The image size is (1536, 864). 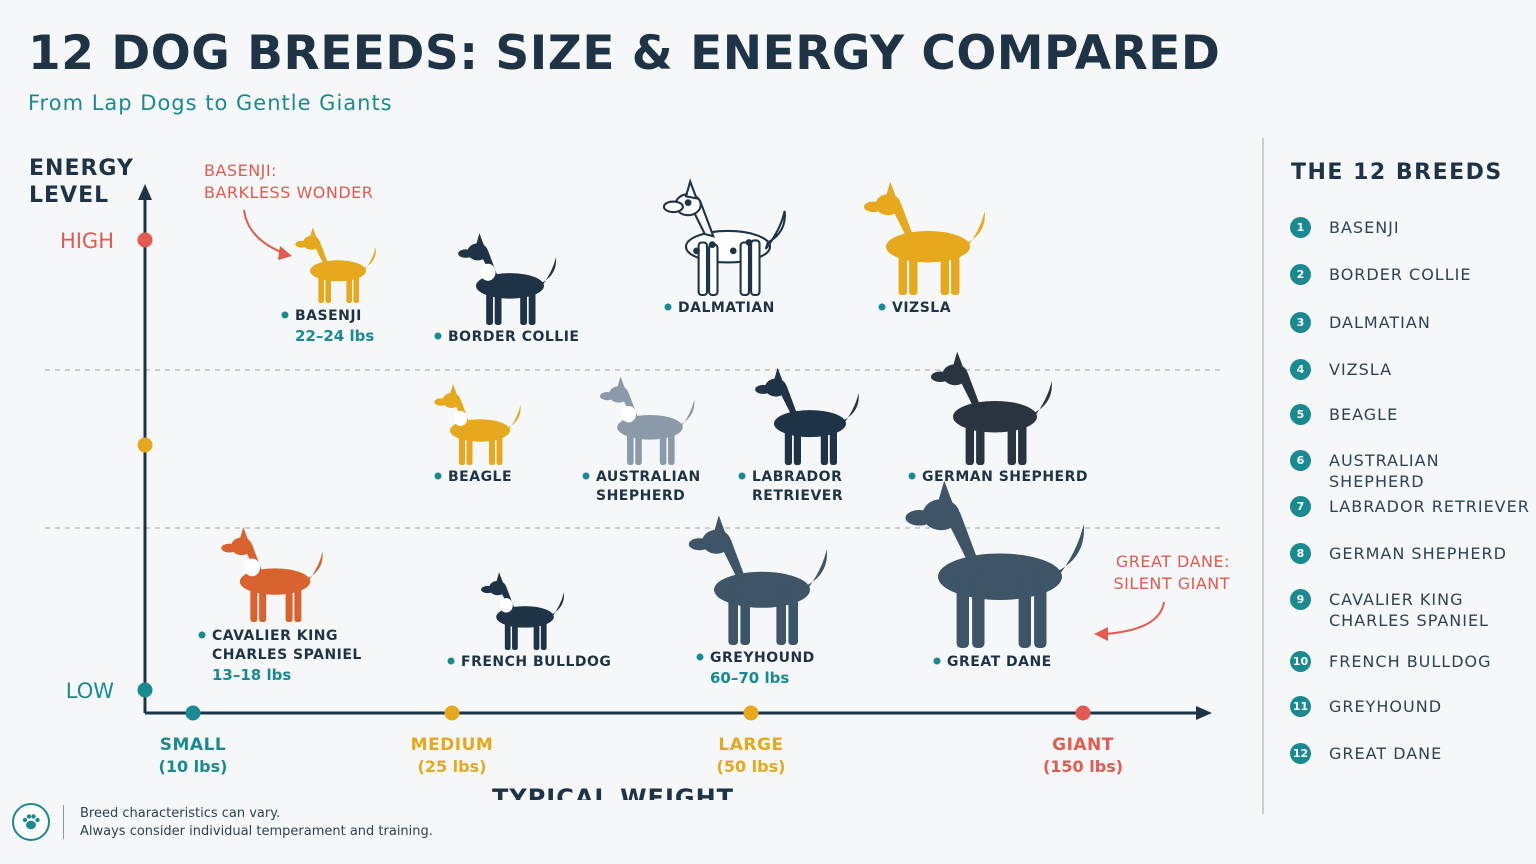 I want to click on legend-item: 8 GERMAN SHEPHERD, so click(x=1410, y=553).